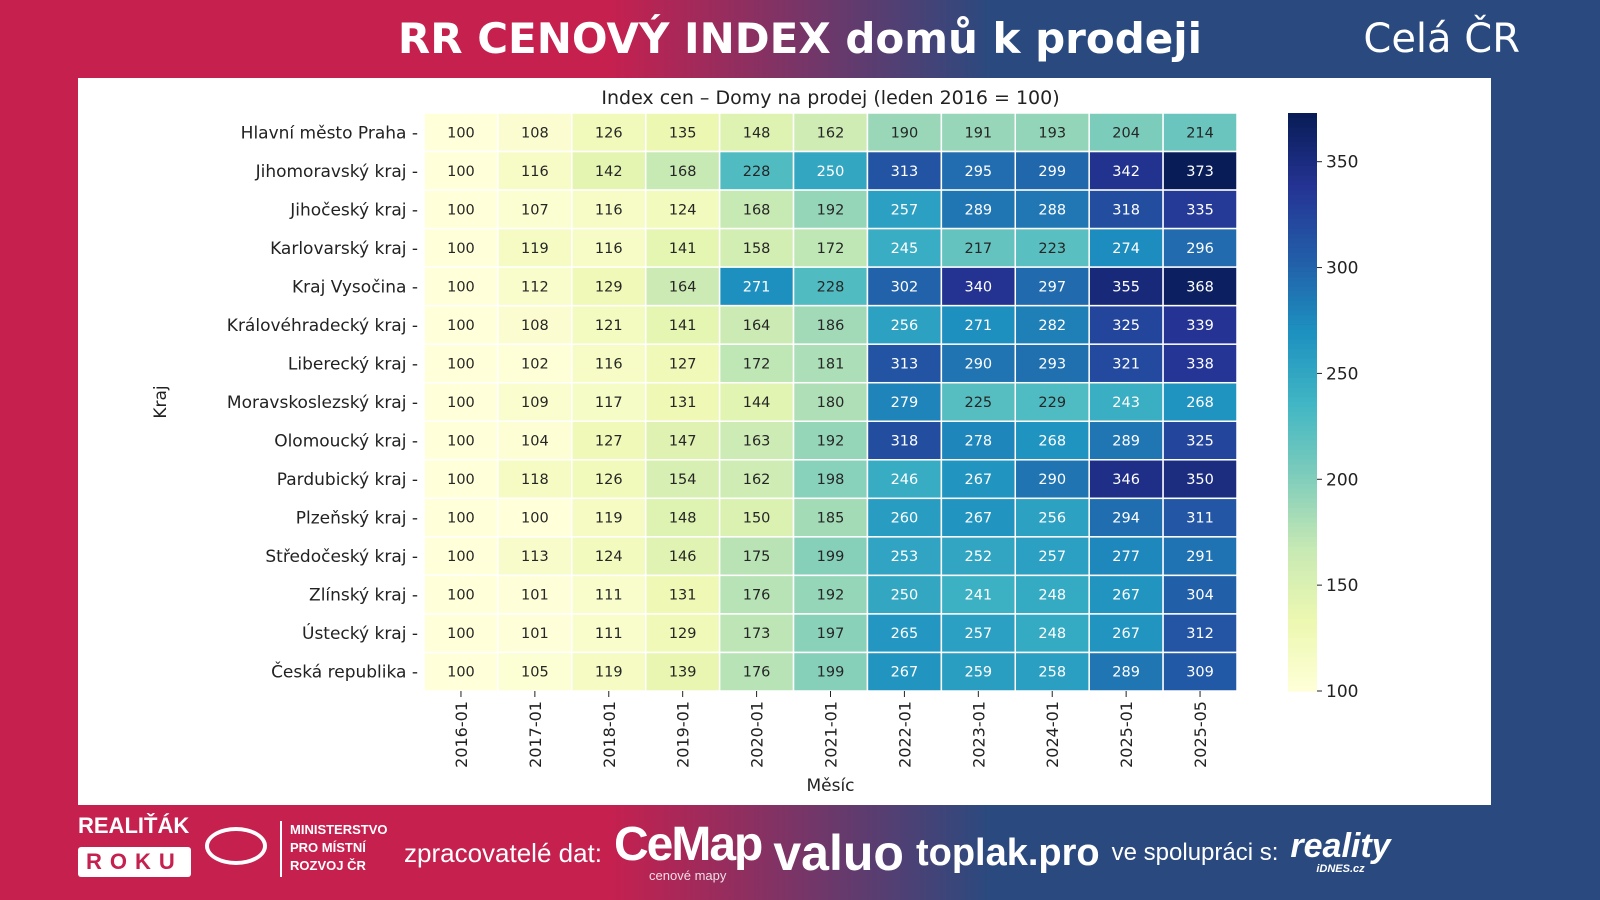 The height and width of the screenshot is (900, 1600). I want to click on colorbar-tick-label: 250, so click(1342, 374).